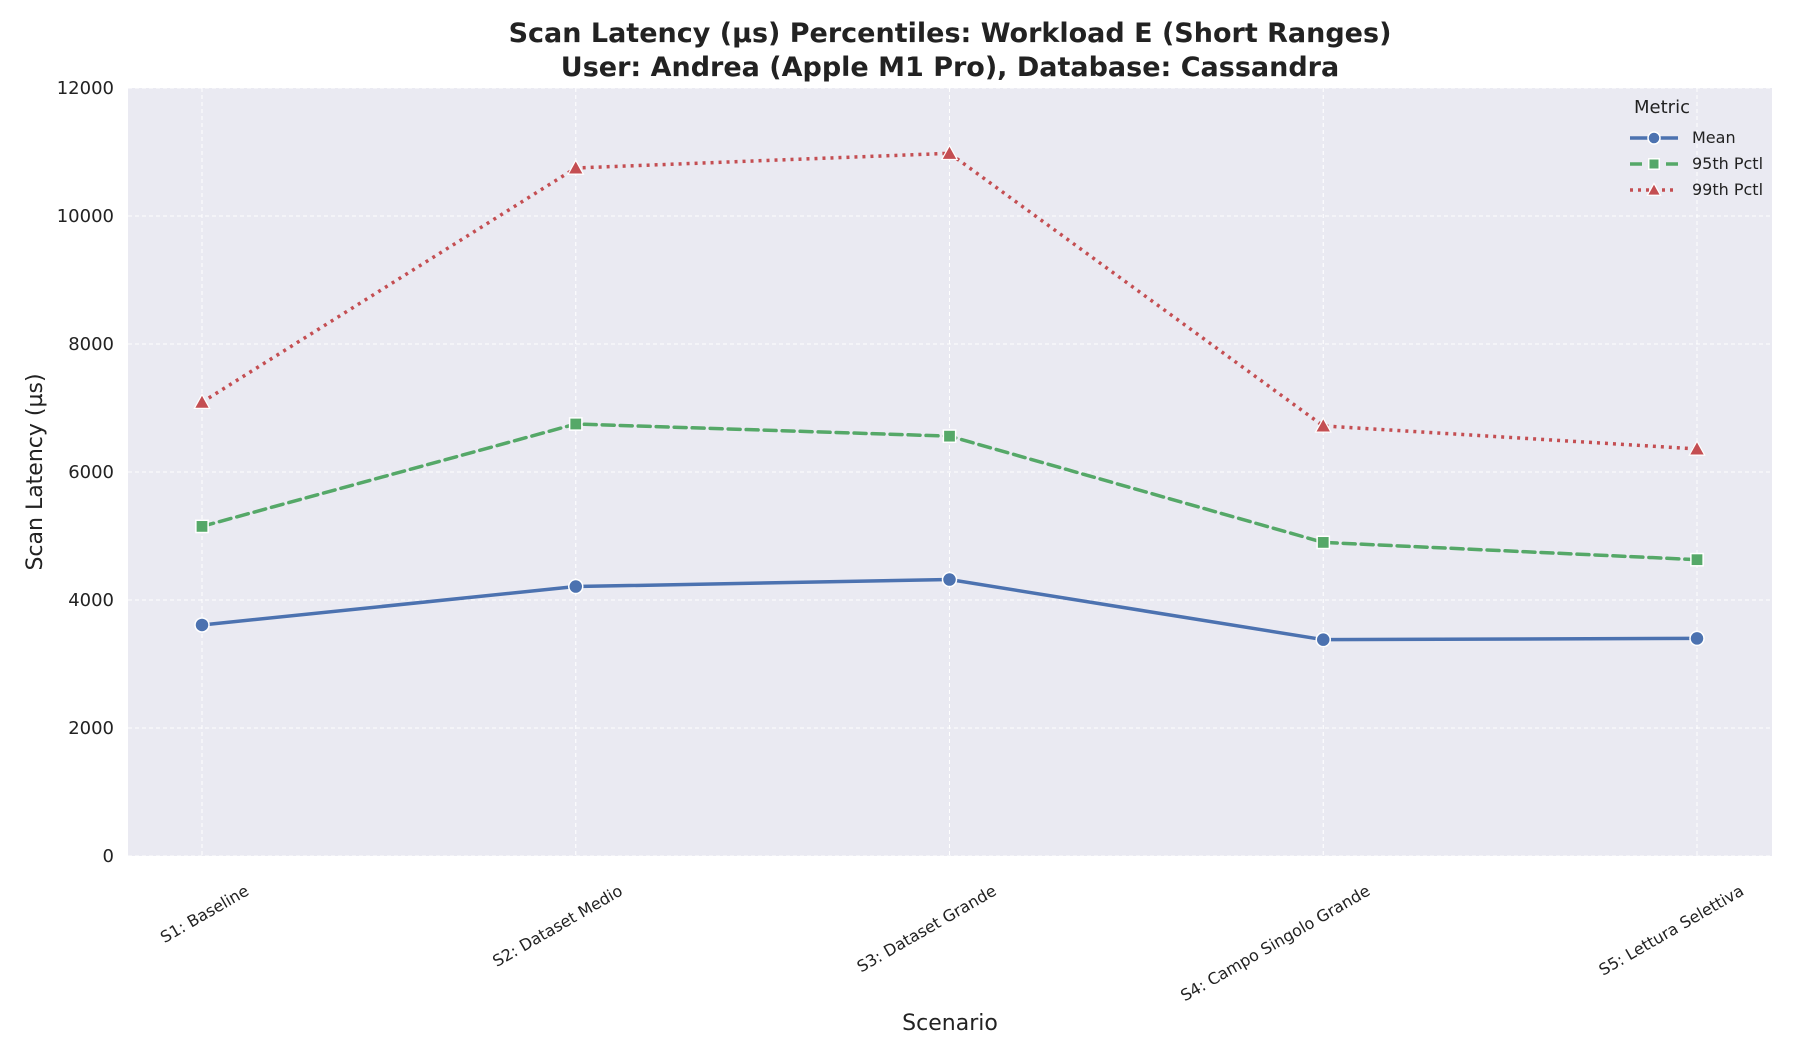 The width and height of the screenshot is (1800, 1050). What do you see at coordinates (949, 609) in the screenshot?
I see `series-mean` at bounding box center [949, 609].